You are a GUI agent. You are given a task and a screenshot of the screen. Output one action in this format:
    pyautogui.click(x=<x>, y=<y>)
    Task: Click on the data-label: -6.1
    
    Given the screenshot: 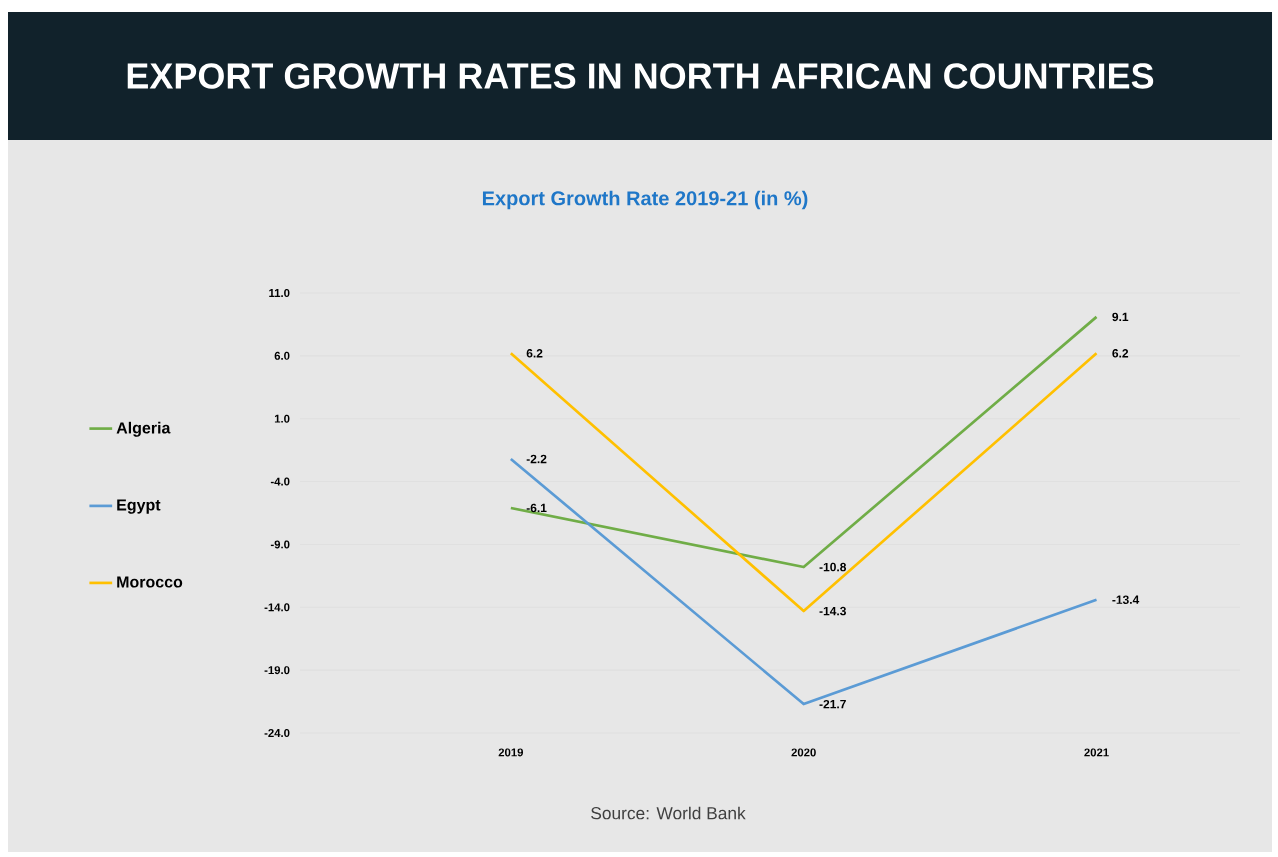 What is the action you would take?
    pyautogui.click(x=536, y=508)
    